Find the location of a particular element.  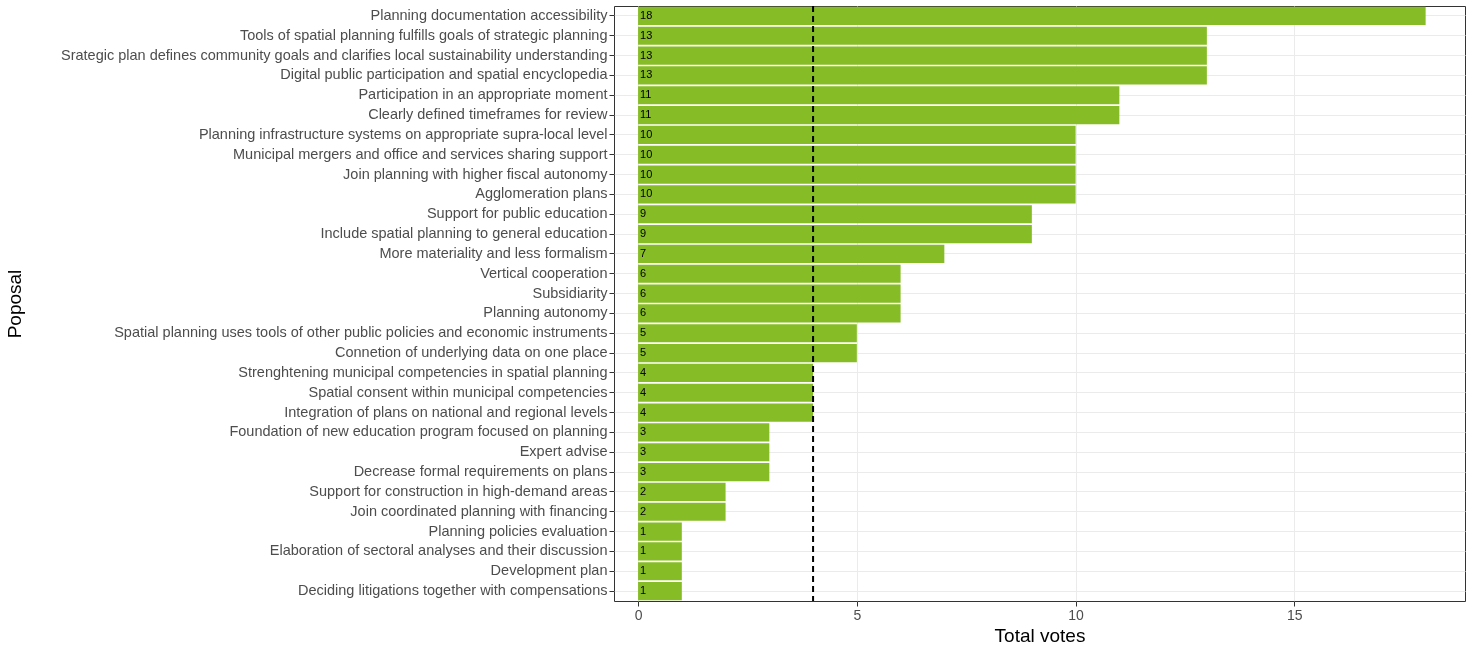

y-tick-label: Join coordinated planning with financing is located at coordinates (479, 510).